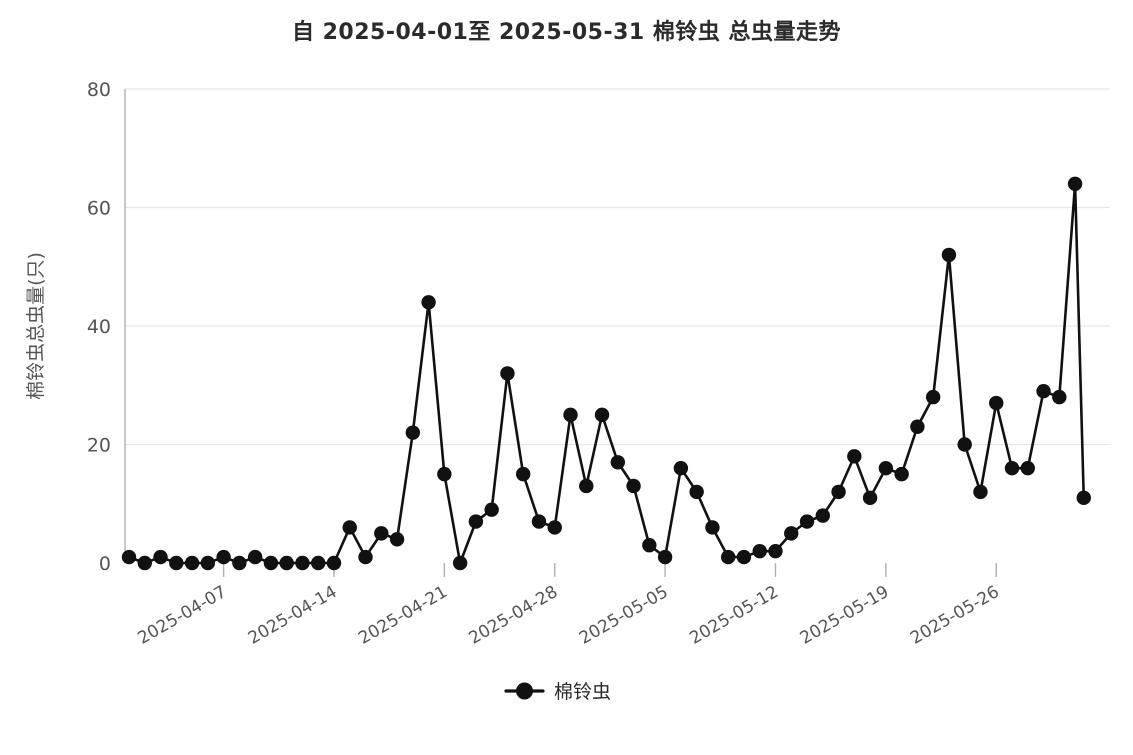 The height and width of the screenshot is (755, 1133). I want to click on legend-marker-icon, so click(524, 691).